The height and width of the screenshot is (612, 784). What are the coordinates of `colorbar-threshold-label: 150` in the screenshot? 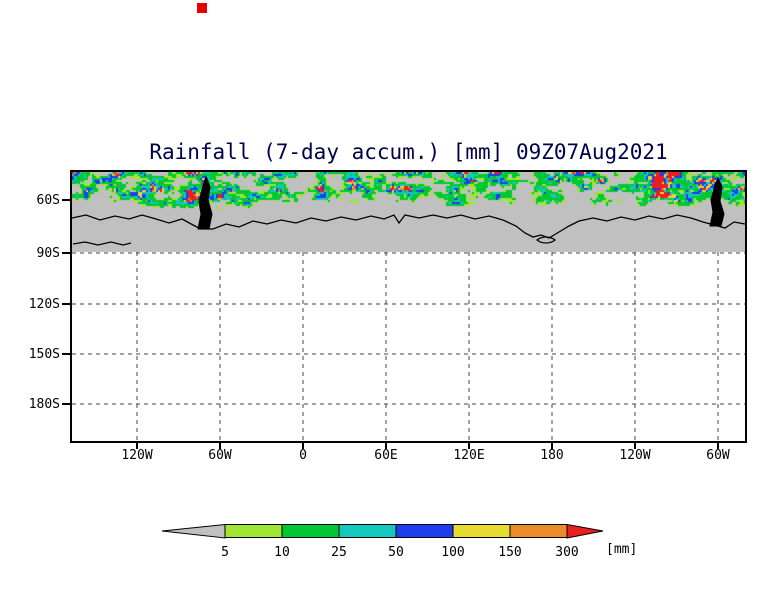 It's located at (509, 552).